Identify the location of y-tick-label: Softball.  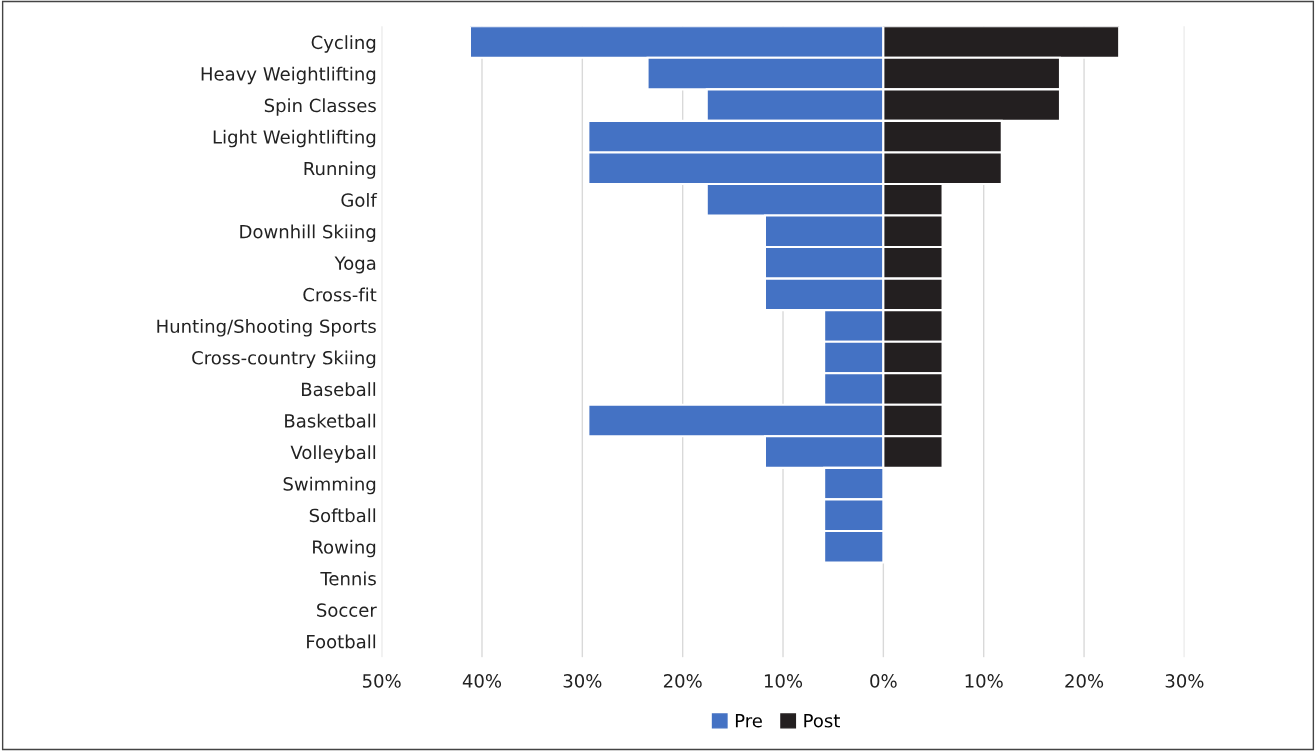
(342, 515).